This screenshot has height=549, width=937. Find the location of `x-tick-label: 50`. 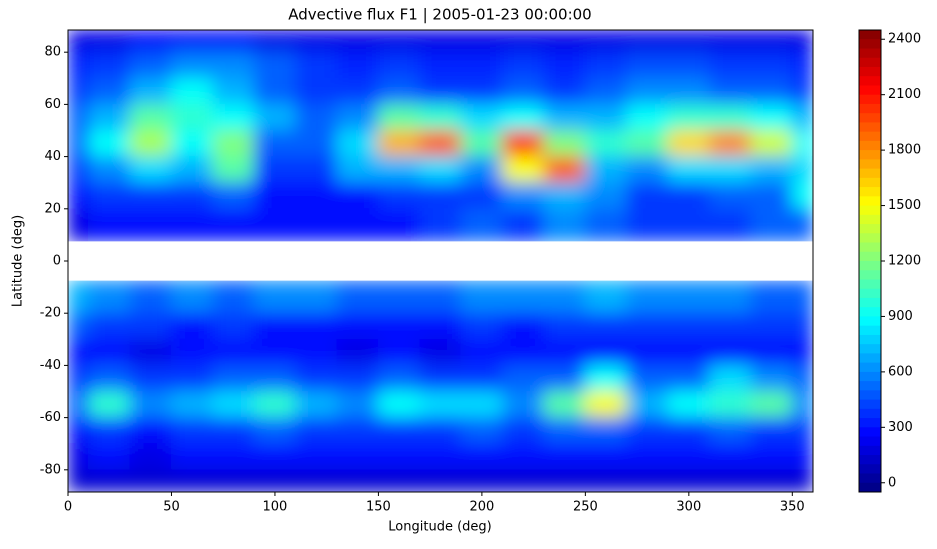

x-tick-label: 50 is located at coordinates (171, 507).